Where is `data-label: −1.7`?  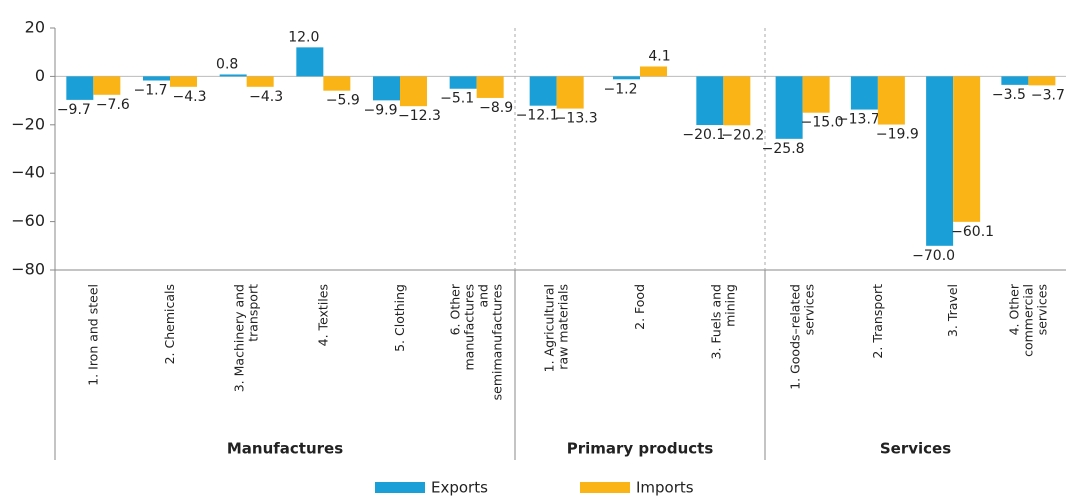 data-label: −1.7 is located at coordinates (151, 91).